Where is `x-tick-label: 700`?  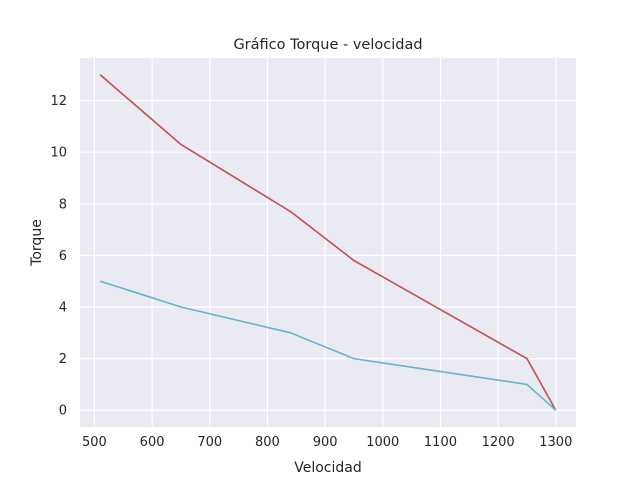 x-tick-label: 700 is located at coordinates (209, 442).